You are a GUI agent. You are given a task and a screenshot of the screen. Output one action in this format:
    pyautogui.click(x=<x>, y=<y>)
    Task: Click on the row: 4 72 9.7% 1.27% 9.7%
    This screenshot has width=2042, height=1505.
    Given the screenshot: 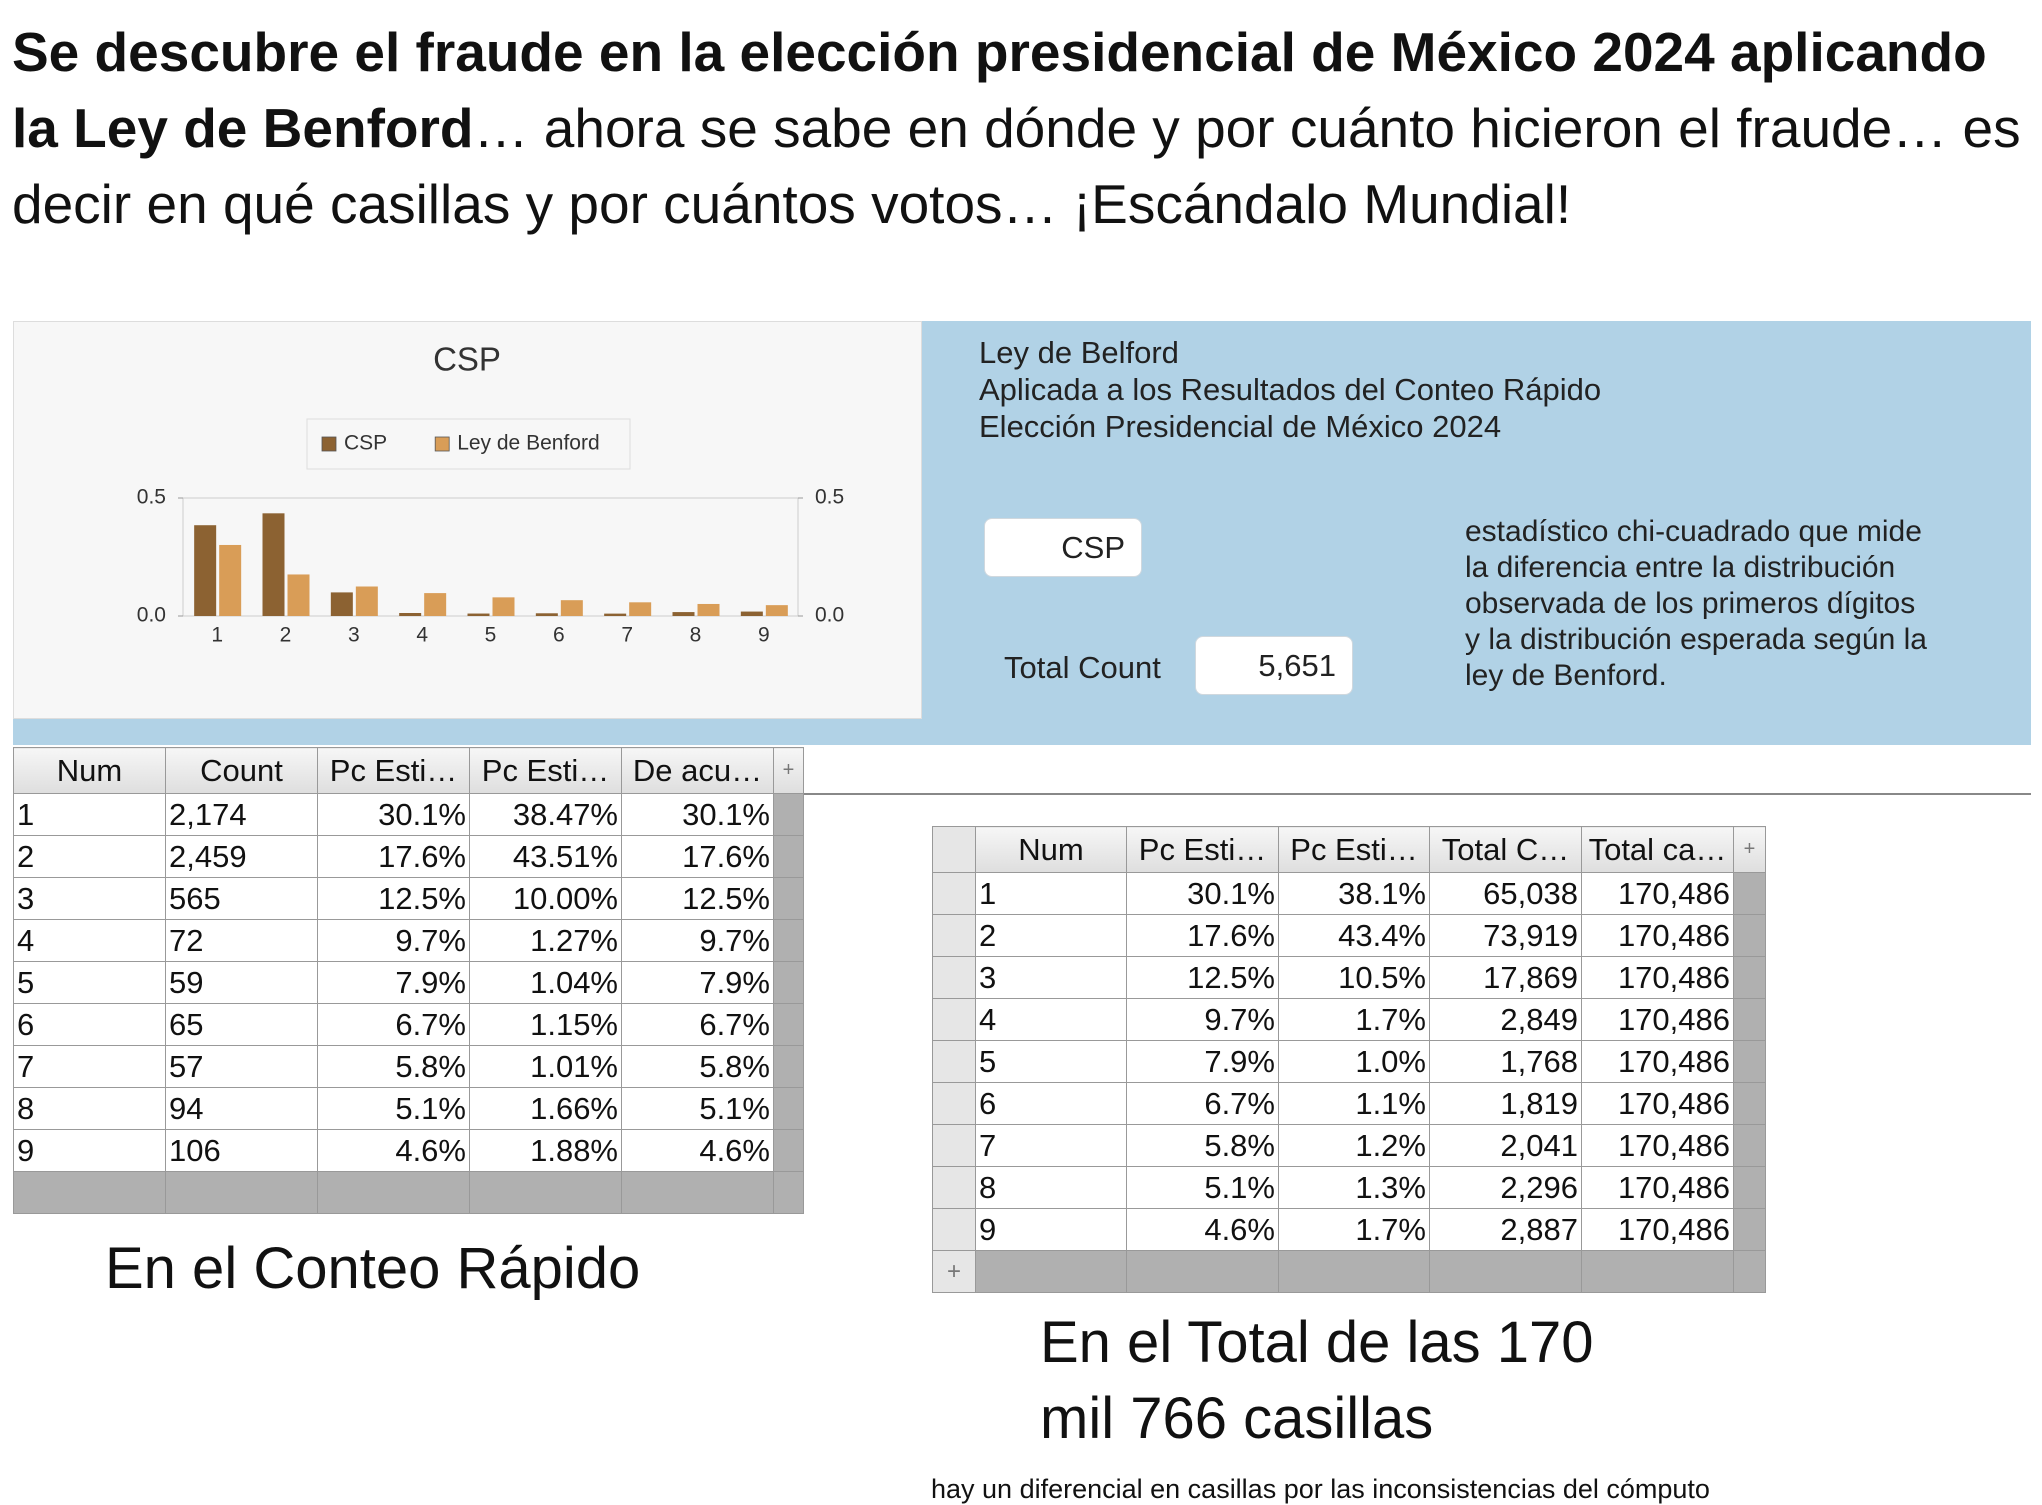 What is the action you would take?
    pyautogui.click(x=408, y=940)
    